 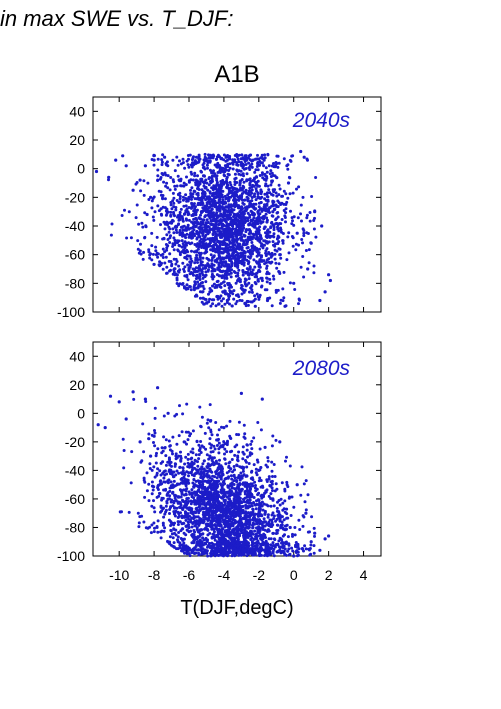 What do you see at coordinates (81, 169) in the screenshot?
I see `y-tick-label: 0` at bounding box center [81, 169].